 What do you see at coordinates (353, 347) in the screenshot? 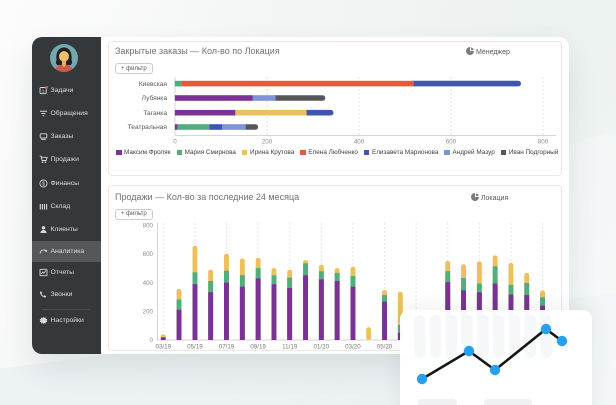
I see `svg-text: 03/20` at bounding box center [353, 347].